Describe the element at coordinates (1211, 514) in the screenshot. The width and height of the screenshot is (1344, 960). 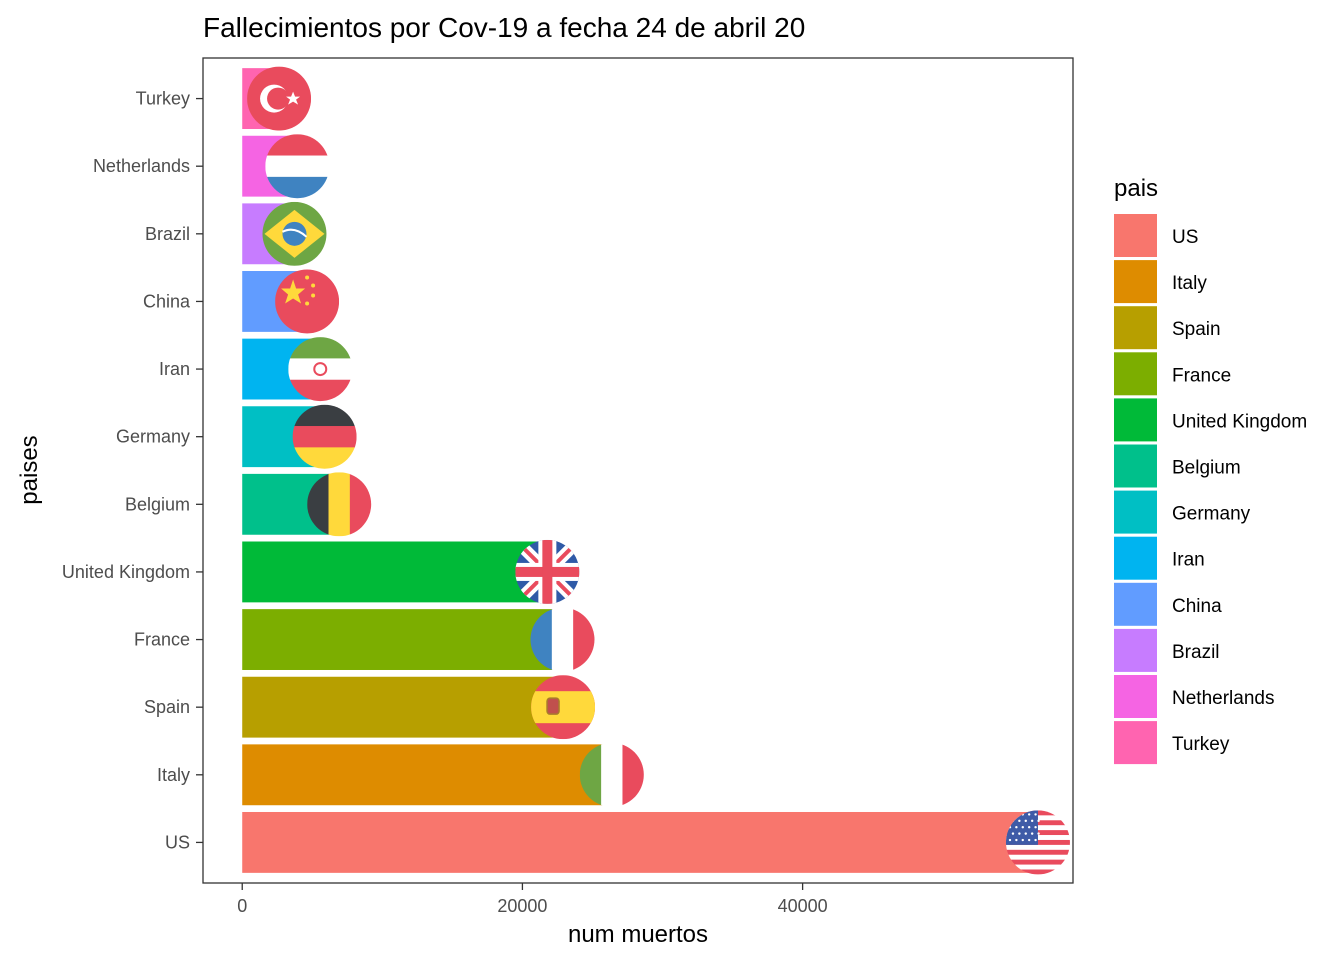
I see `legend-label: Germany` at that location.